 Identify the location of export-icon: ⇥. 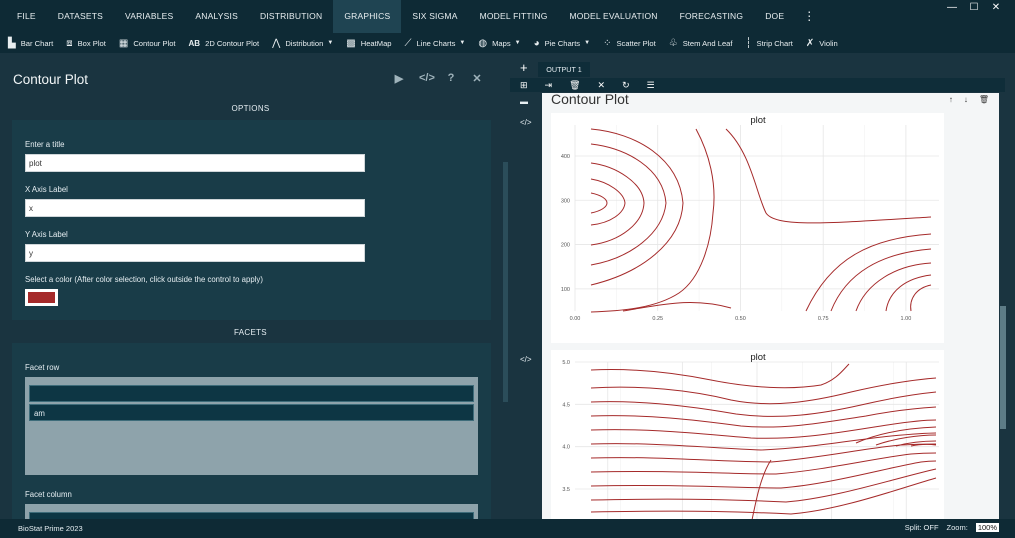
(548, 84).